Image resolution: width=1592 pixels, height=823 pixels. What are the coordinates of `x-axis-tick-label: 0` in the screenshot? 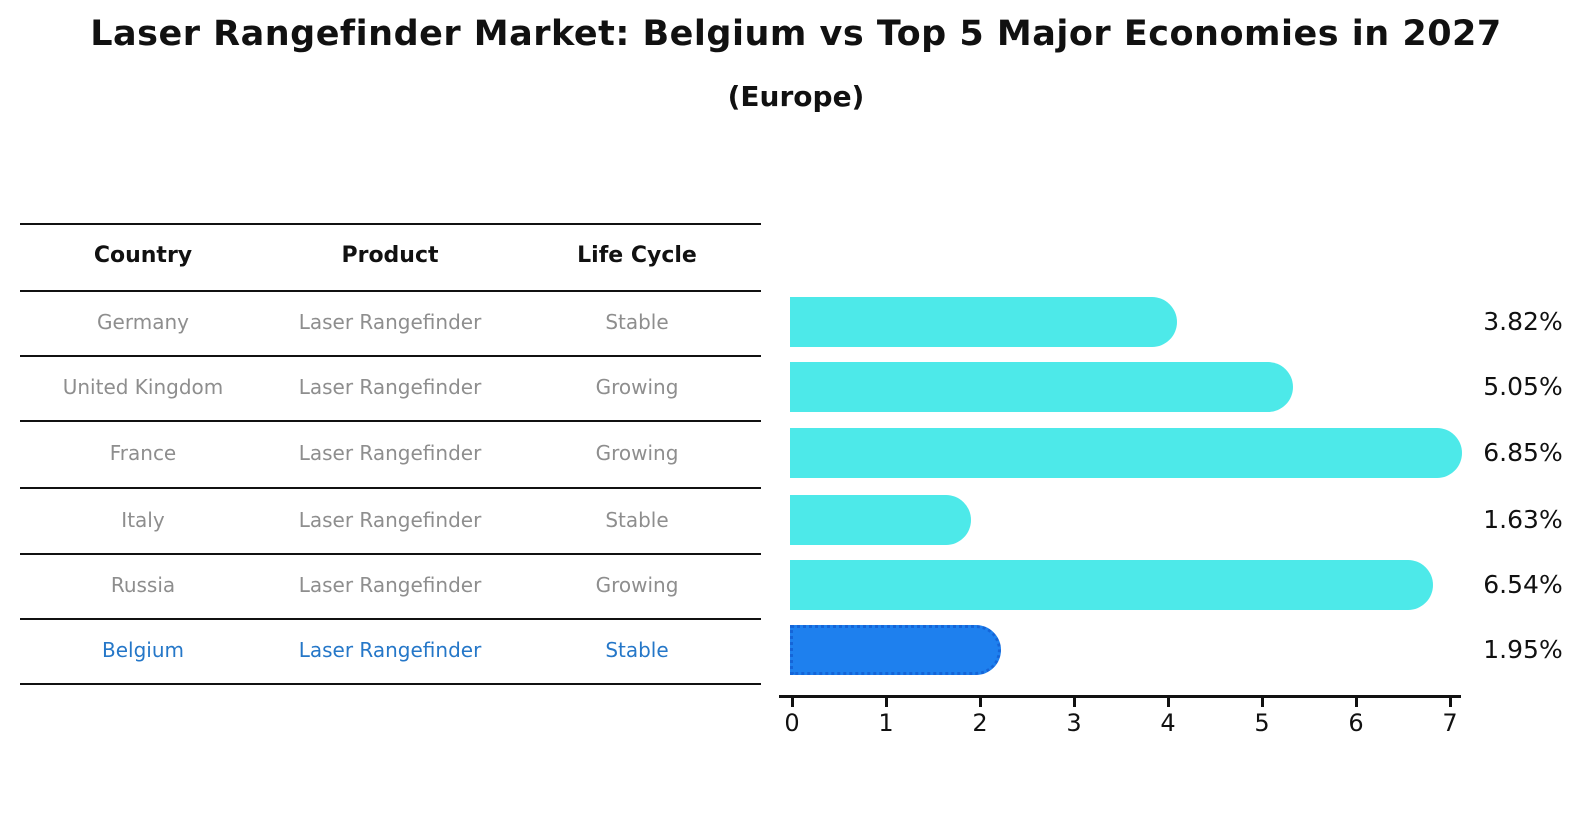 It's located at (792, 723).